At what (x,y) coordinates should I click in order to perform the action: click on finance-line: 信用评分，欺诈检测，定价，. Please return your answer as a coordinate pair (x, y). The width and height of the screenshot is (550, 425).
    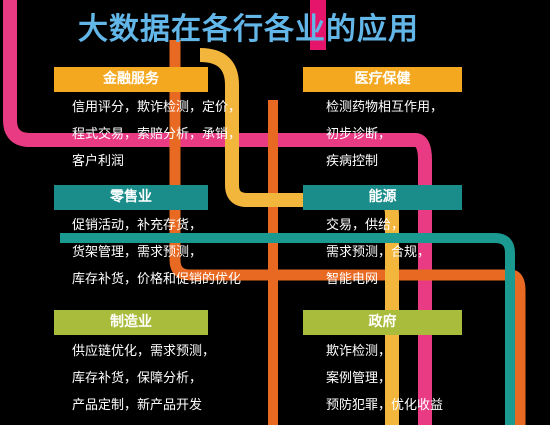
    Looking at the image, I should click on (157, 107).